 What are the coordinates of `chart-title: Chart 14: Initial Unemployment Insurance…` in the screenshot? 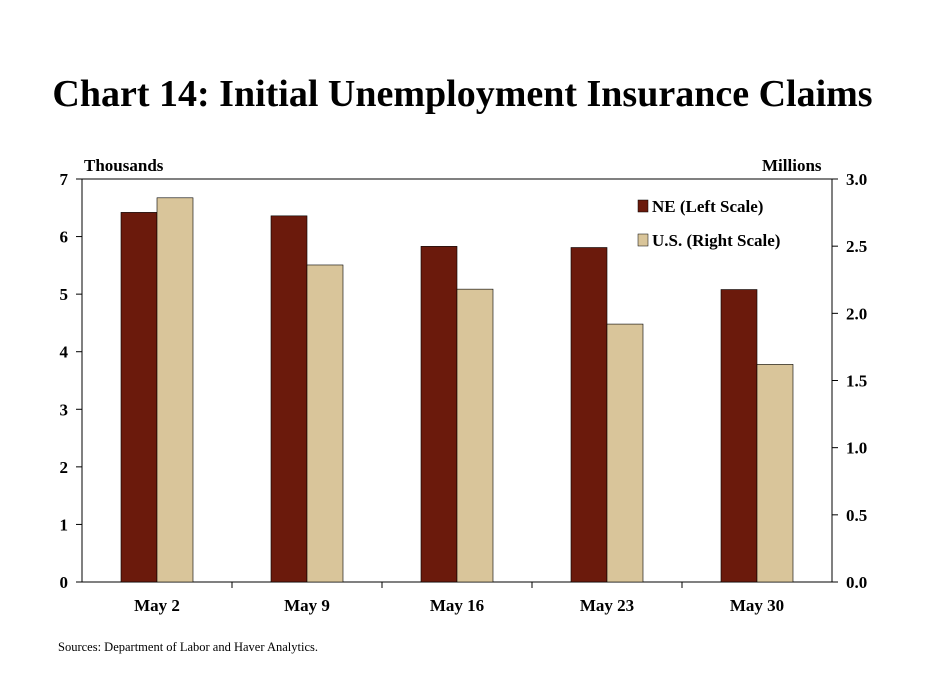 It's located at (462, 94).